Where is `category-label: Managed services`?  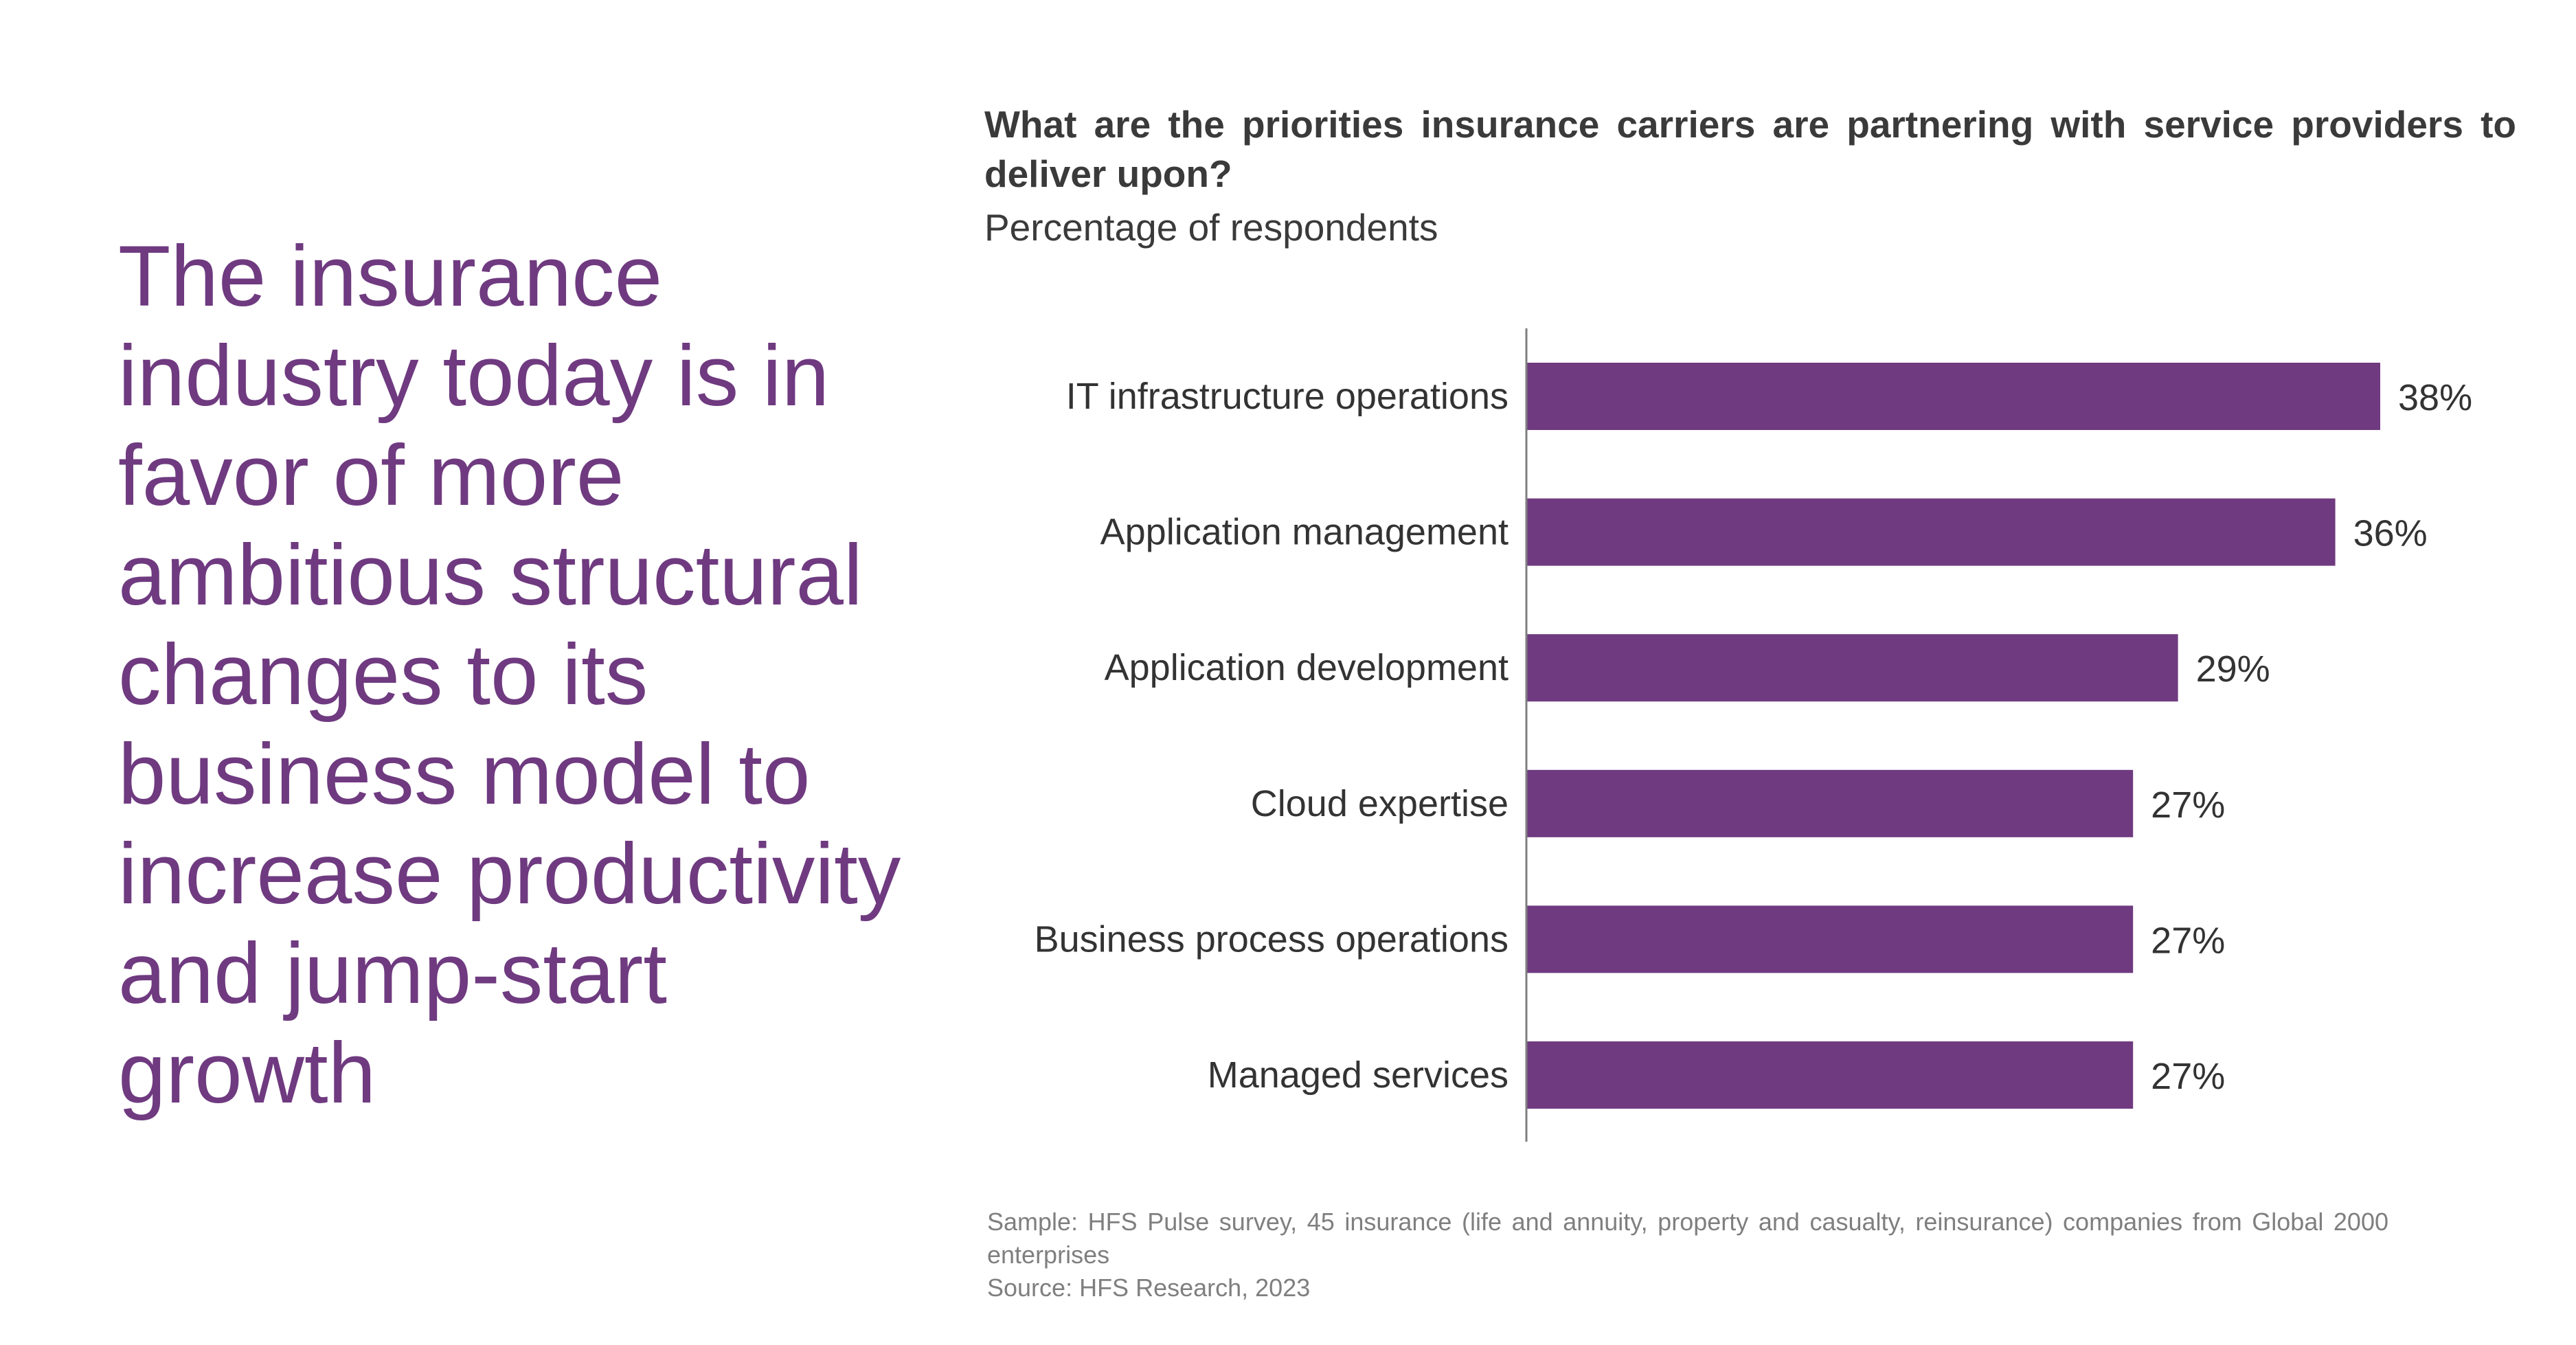 category-label: Managed services is located at coordinates (1358, 1075).